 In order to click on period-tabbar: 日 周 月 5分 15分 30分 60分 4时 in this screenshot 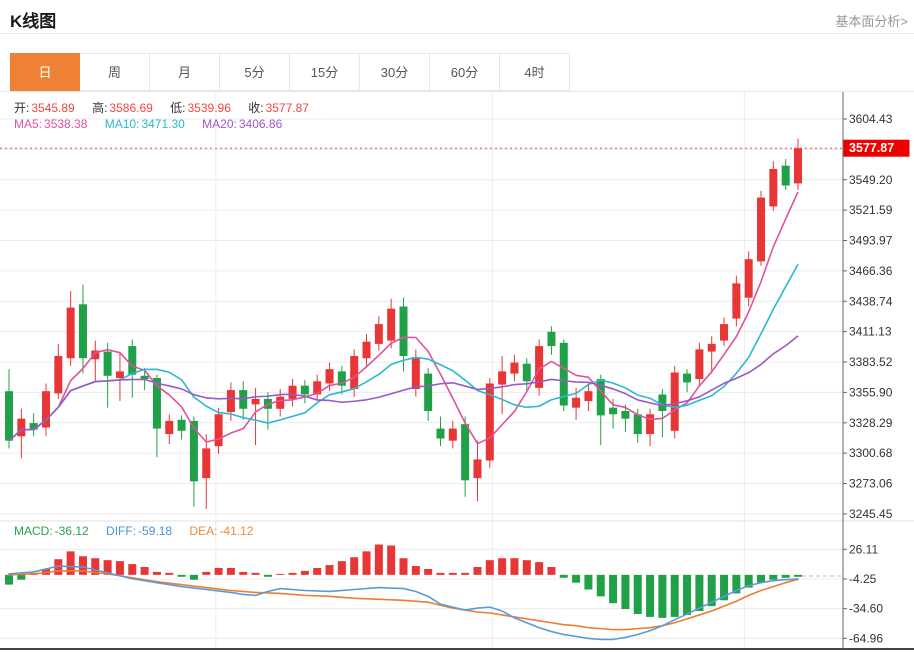, I will do `click(290, 72)`.